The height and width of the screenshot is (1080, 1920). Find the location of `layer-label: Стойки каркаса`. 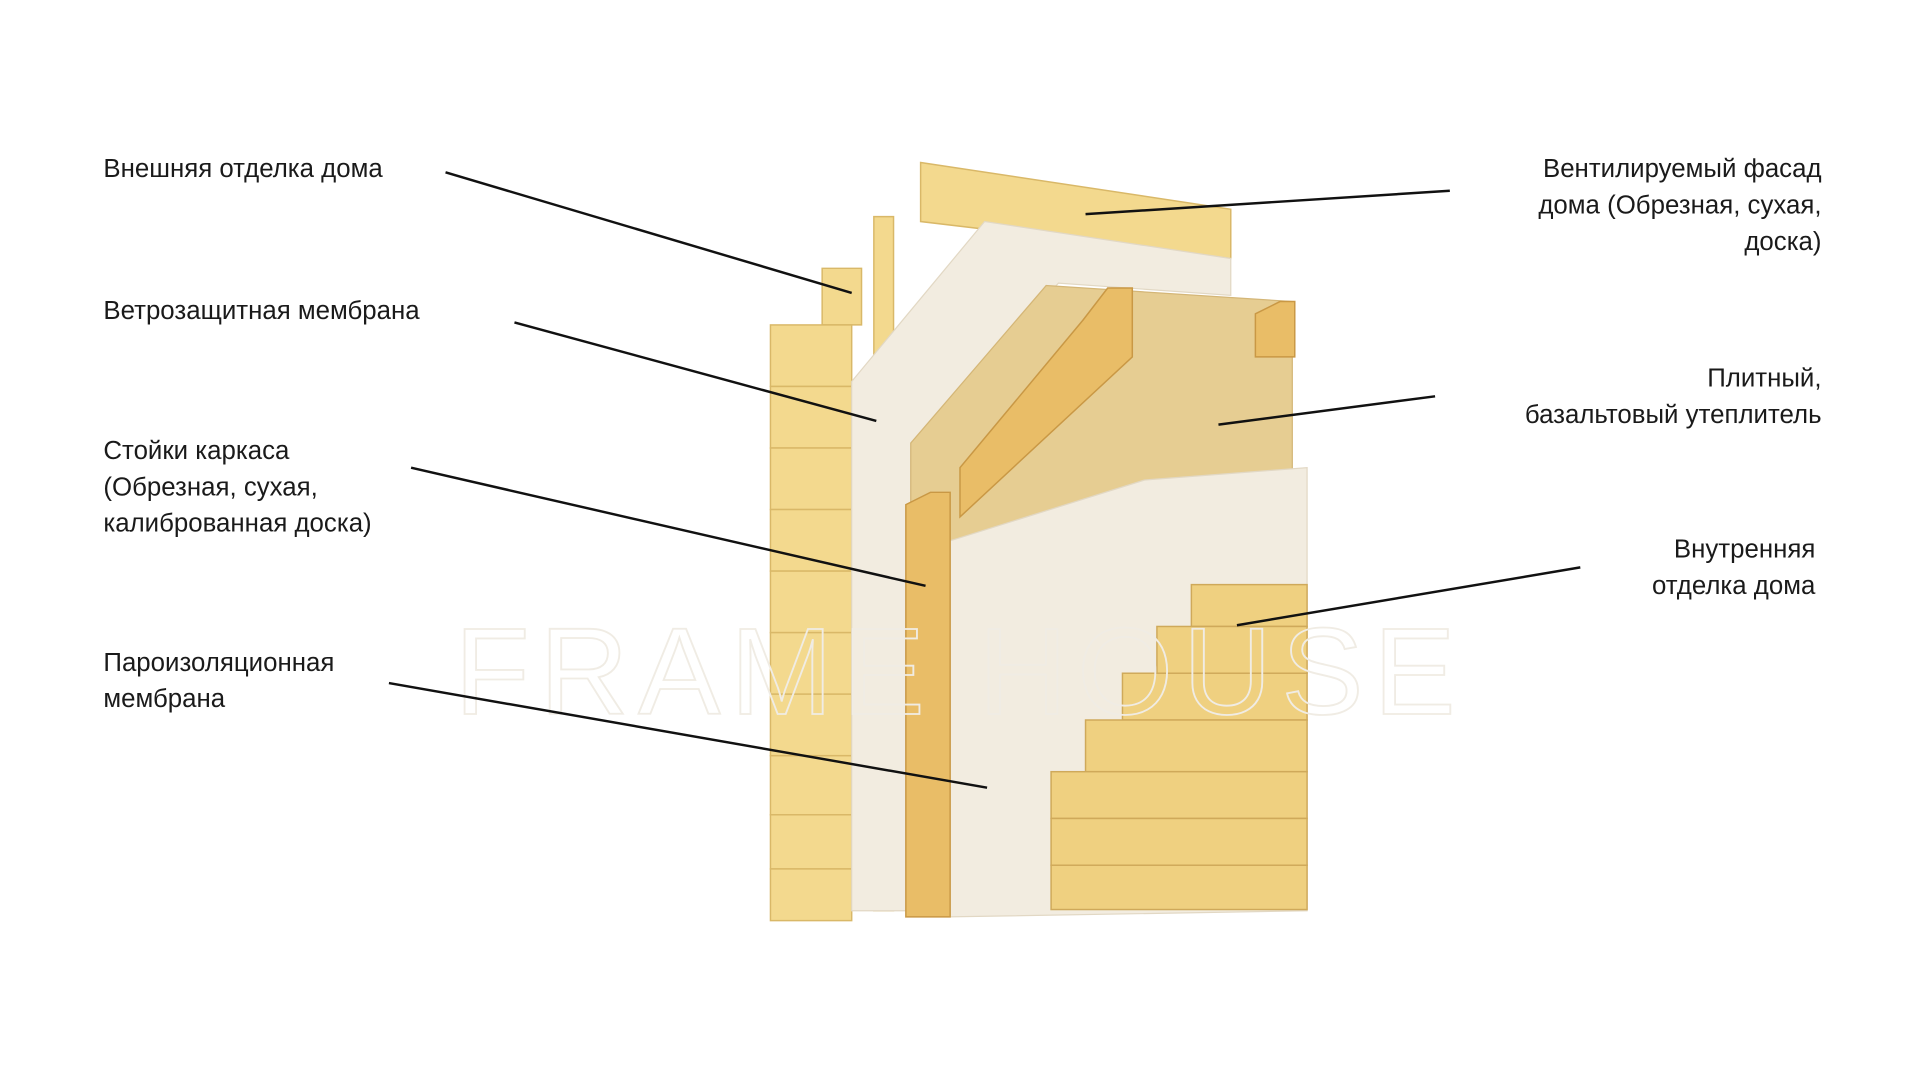

layer-label: Стойки каркаса is located at coordinates (196, 451).